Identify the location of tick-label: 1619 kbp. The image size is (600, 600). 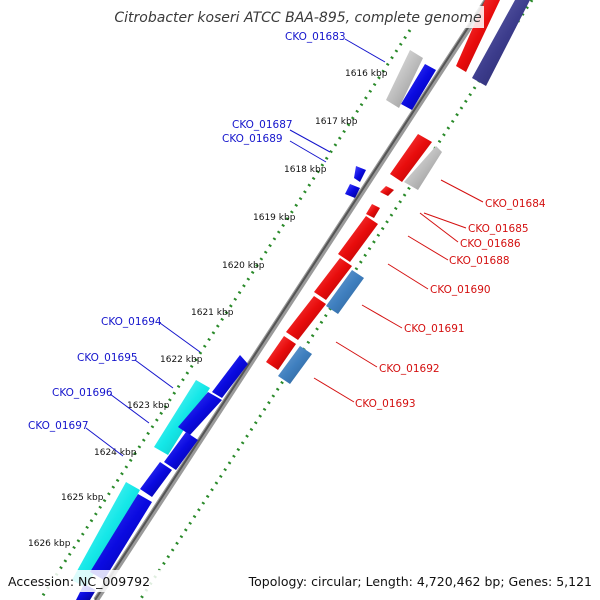
(274, 218).